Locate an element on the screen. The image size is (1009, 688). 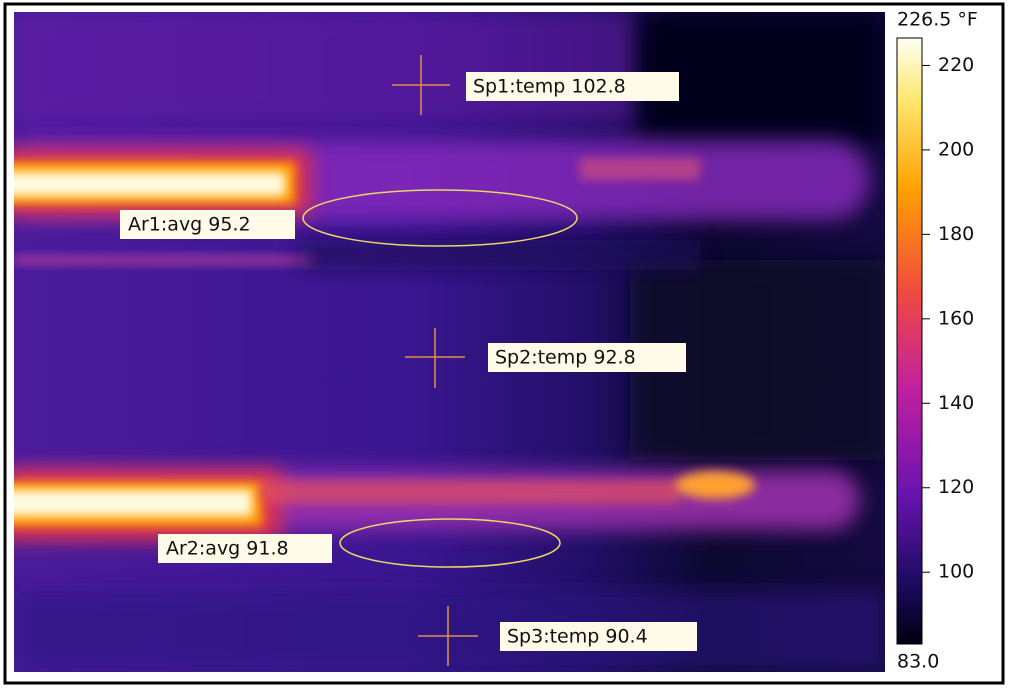
colorbar-tick-label: 200 is located at coordinates (956, 149).